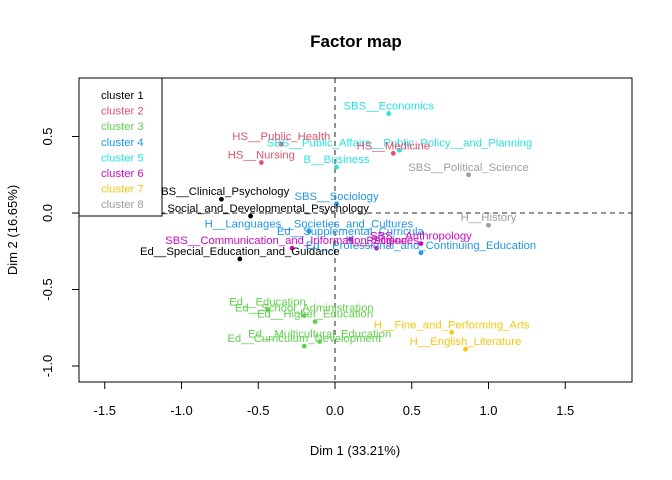  Describe the element at coordinates (105, 410) in the screenshot. I see `x-tick-label: -1.5` at that location.